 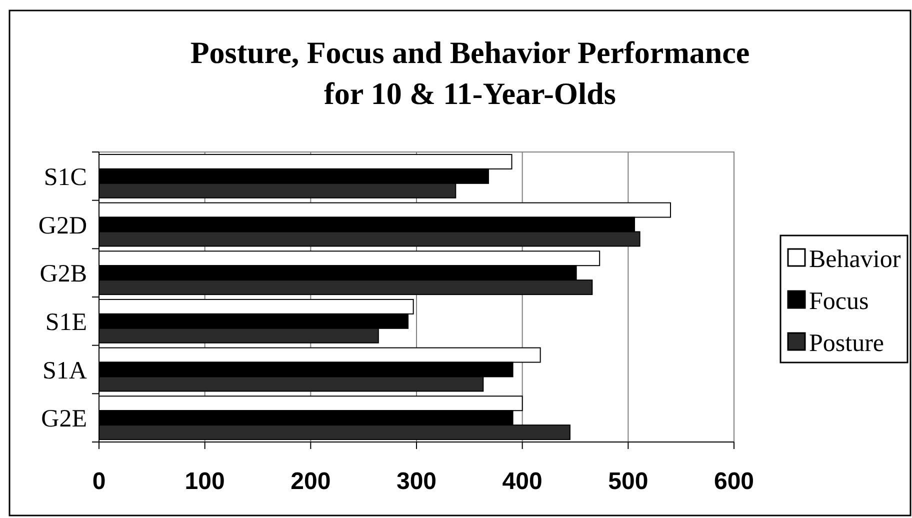 I want to click on x-tick-label: 600, so click(x=734, y=481).